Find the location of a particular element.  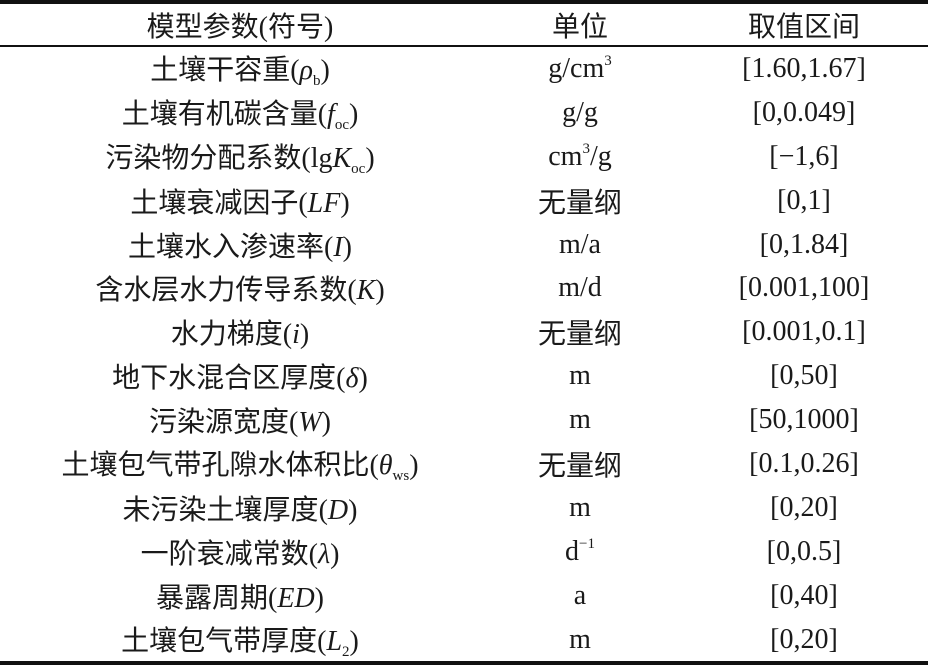

unit-superscript: 3 is located at coordinates (586, 148).